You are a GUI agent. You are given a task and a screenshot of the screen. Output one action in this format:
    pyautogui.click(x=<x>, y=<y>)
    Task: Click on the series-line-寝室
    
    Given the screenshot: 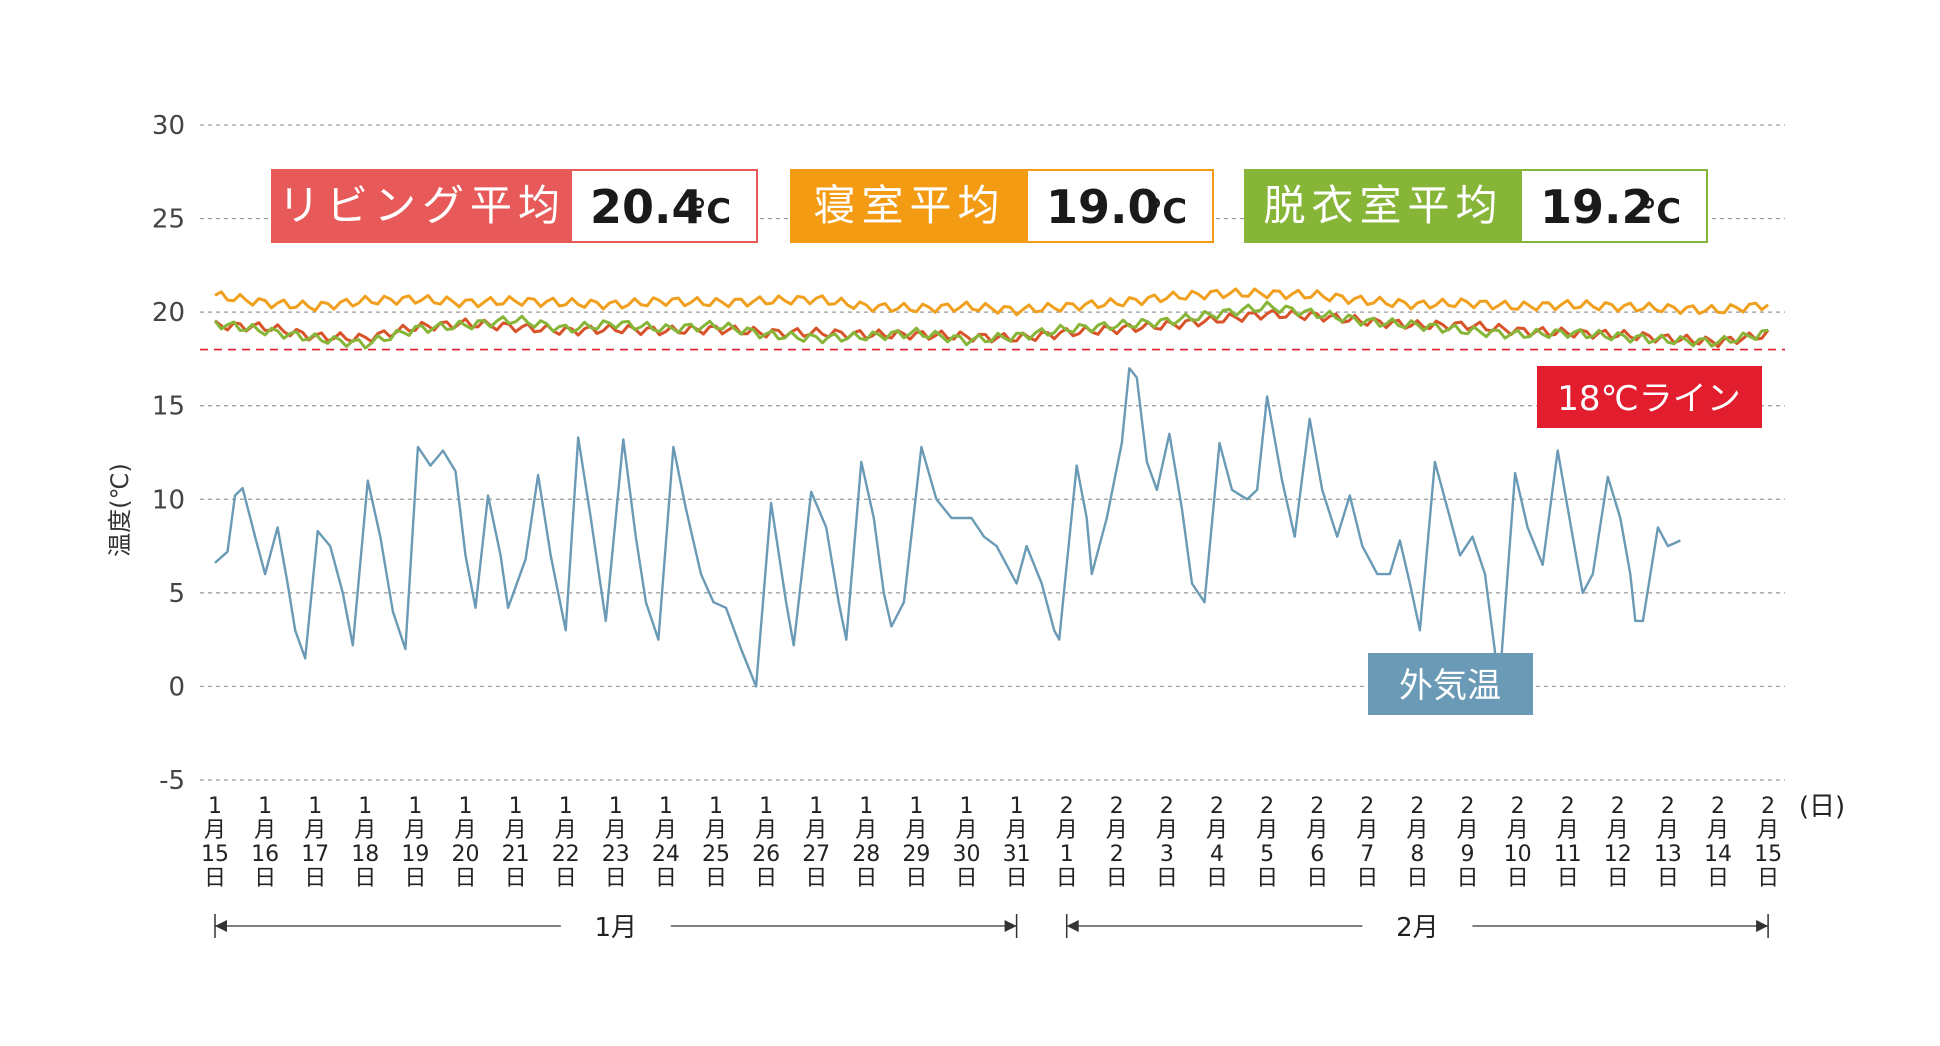 What is the action you would take?
    pyautogui.click(x=992, y=302)
    